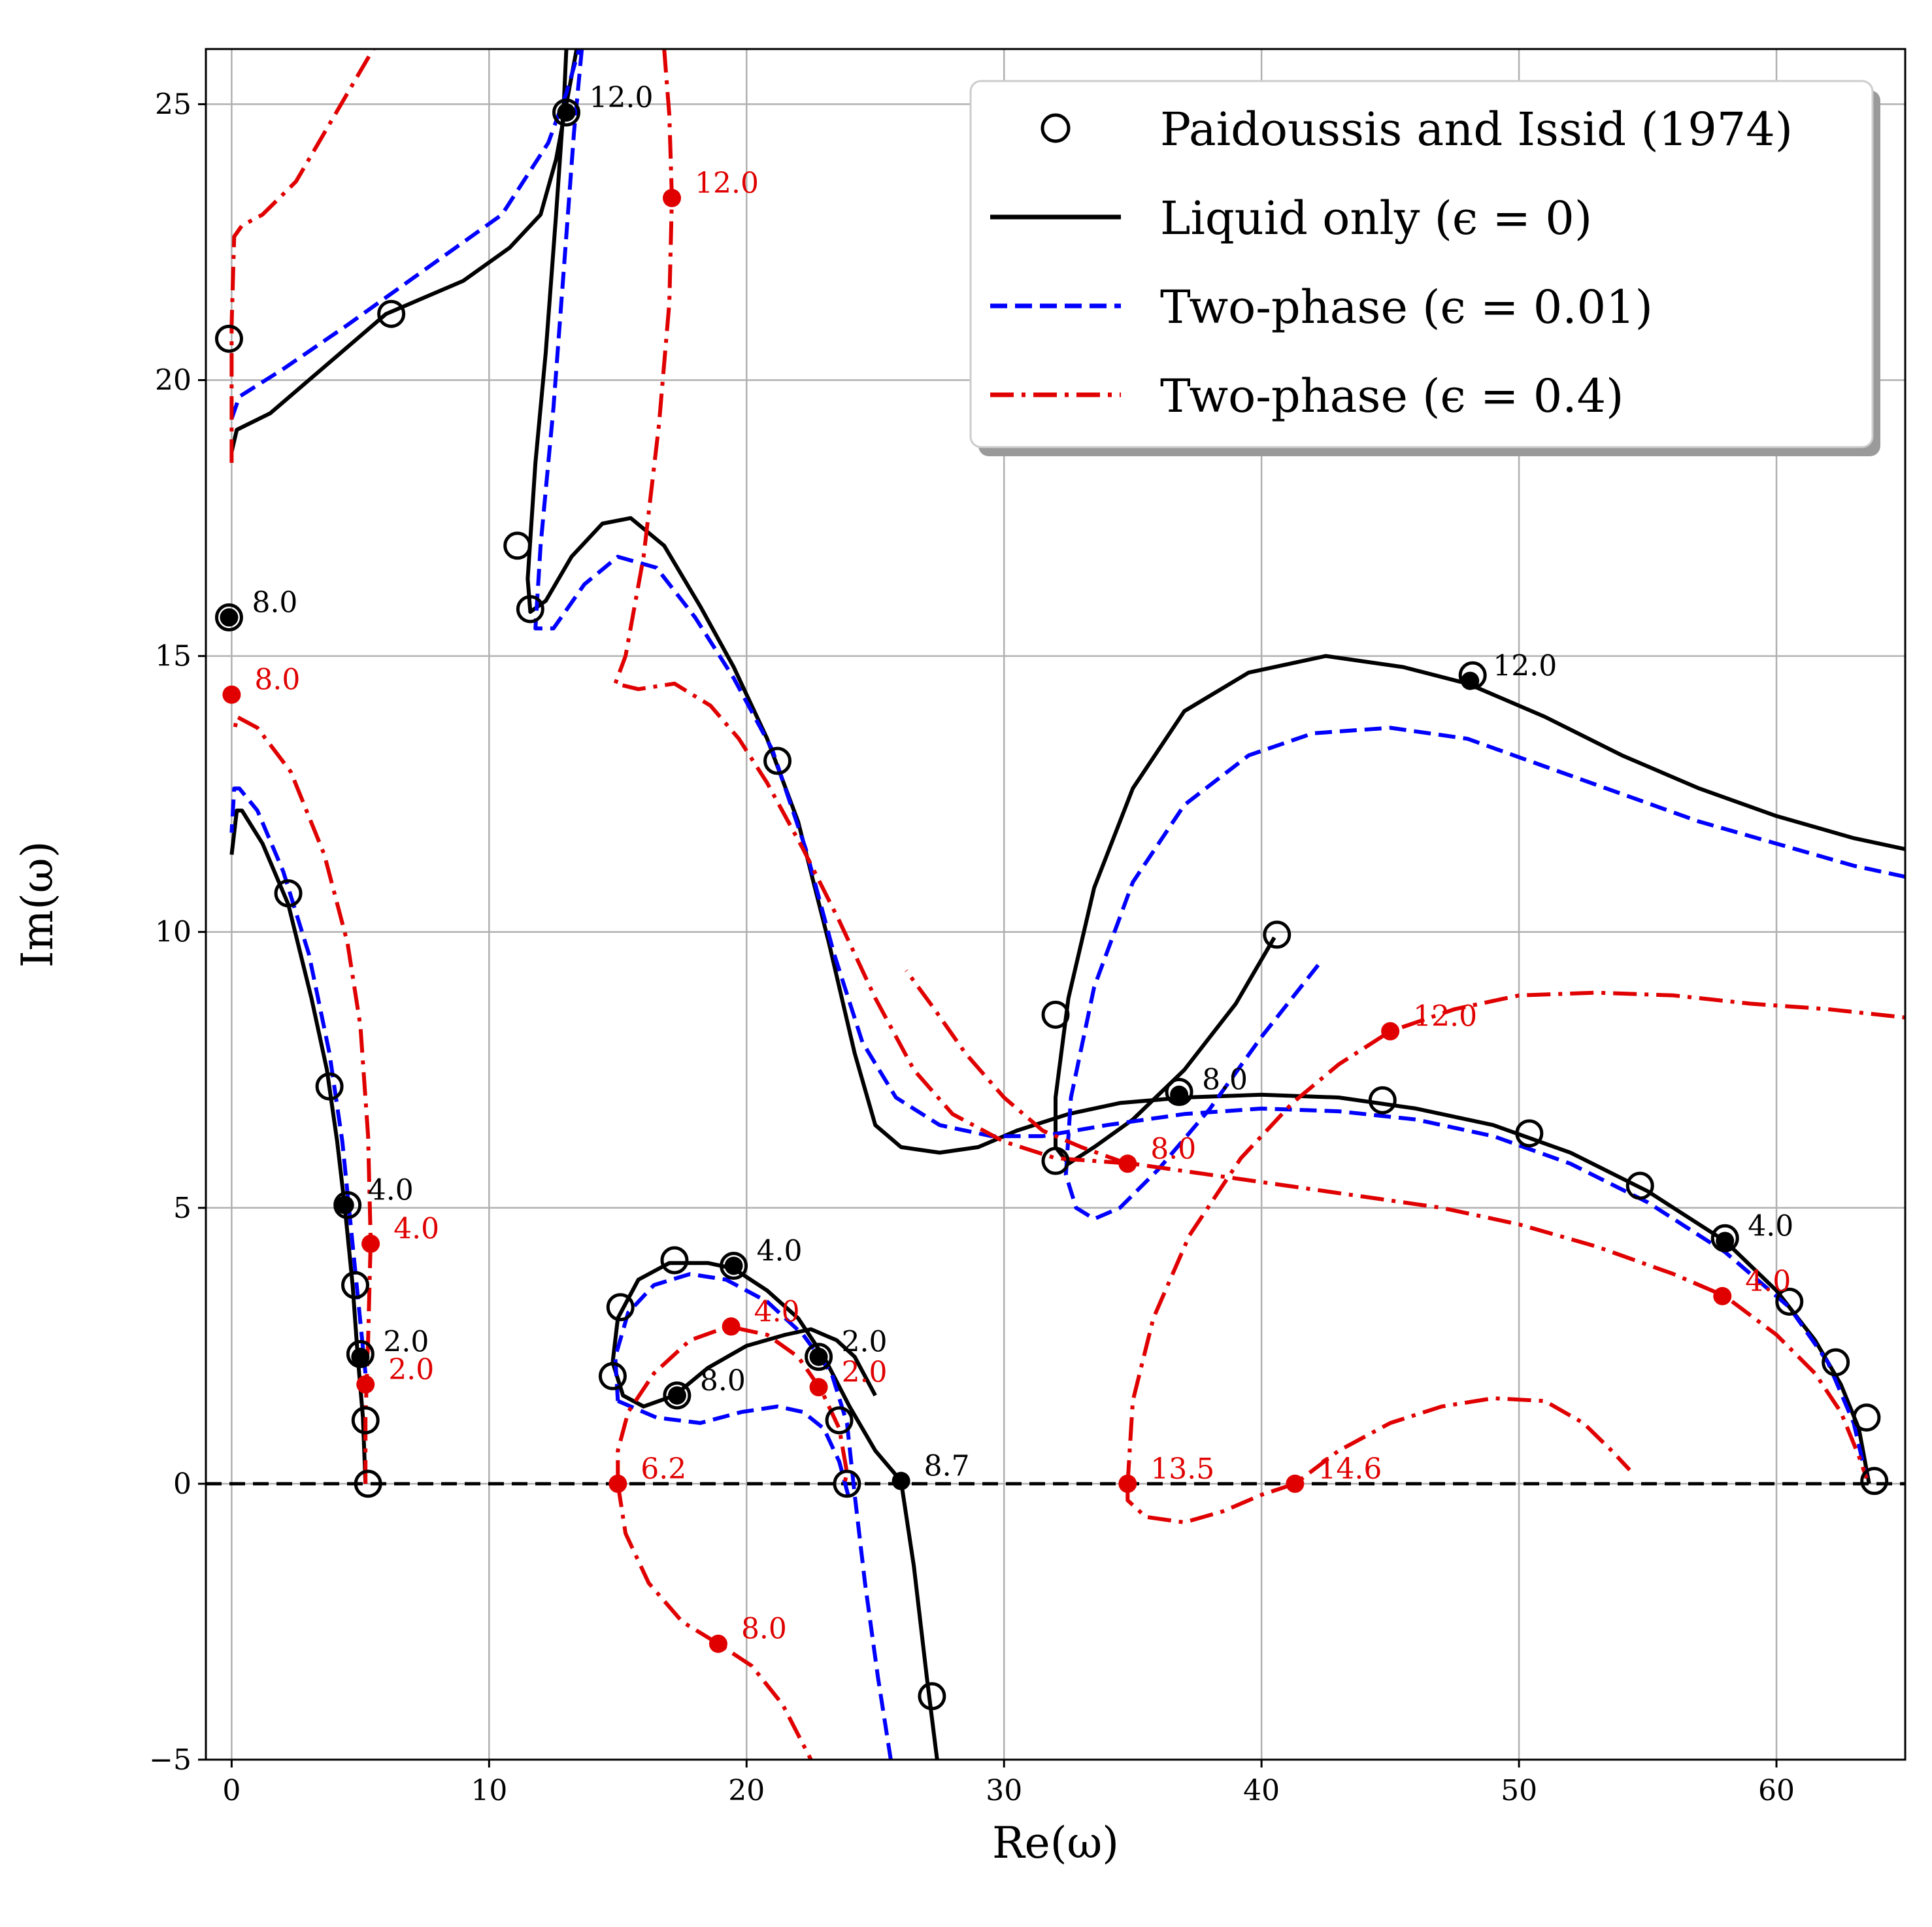 The height and width of the screenshot is (1927, 1932). What do you see at coordinates (170, 1760) in the screenshot?
I see `y-tick-label: −5` at bounding box center [170, 1760].